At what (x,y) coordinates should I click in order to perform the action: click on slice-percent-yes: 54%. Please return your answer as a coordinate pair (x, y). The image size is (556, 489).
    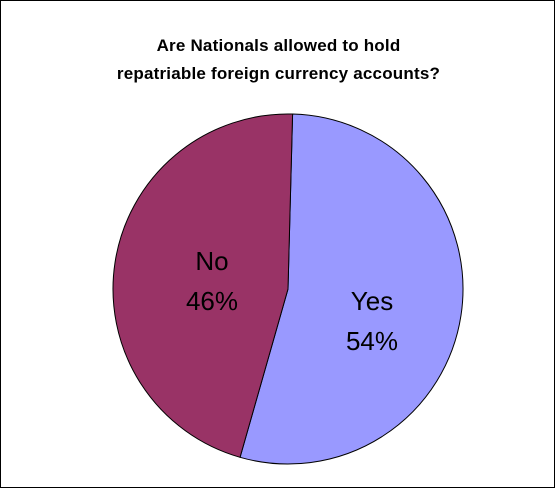
    Looking at the image, I should click on (372, 341).